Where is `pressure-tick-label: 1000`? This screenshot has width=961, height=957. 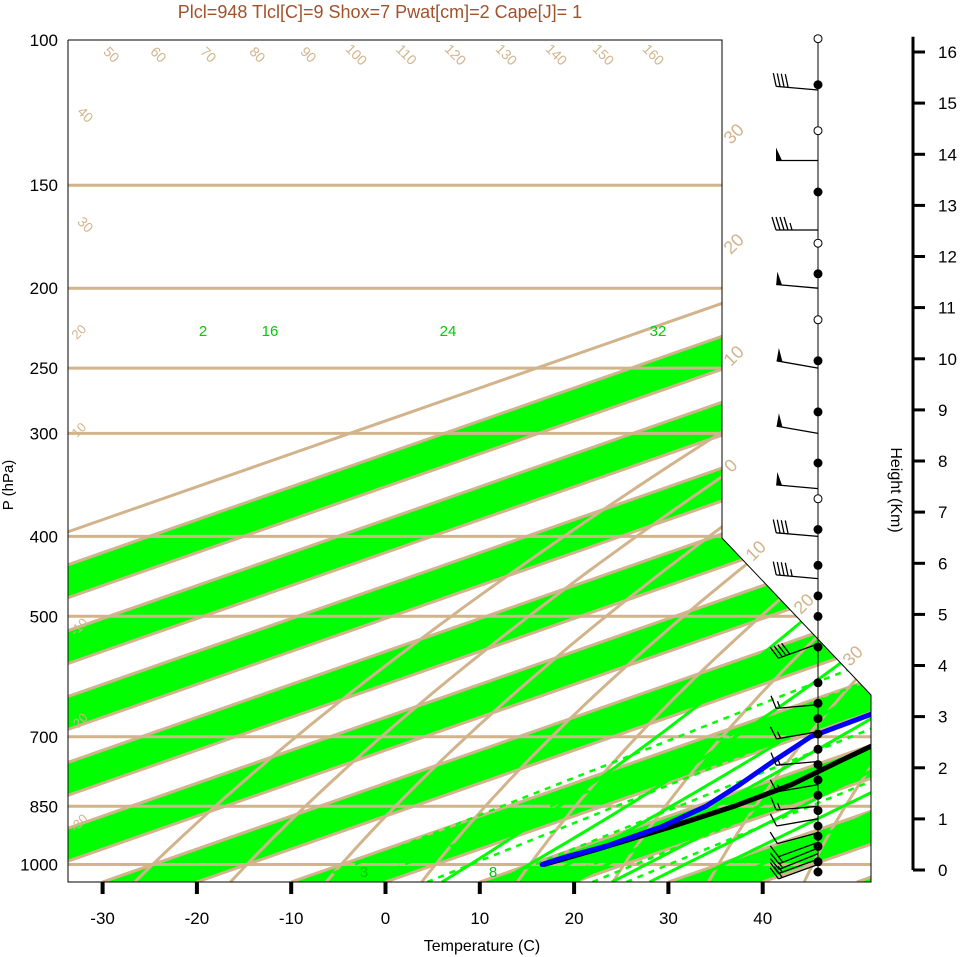 pressure-tick-label: 1000 is located at coordinates (39, 865).